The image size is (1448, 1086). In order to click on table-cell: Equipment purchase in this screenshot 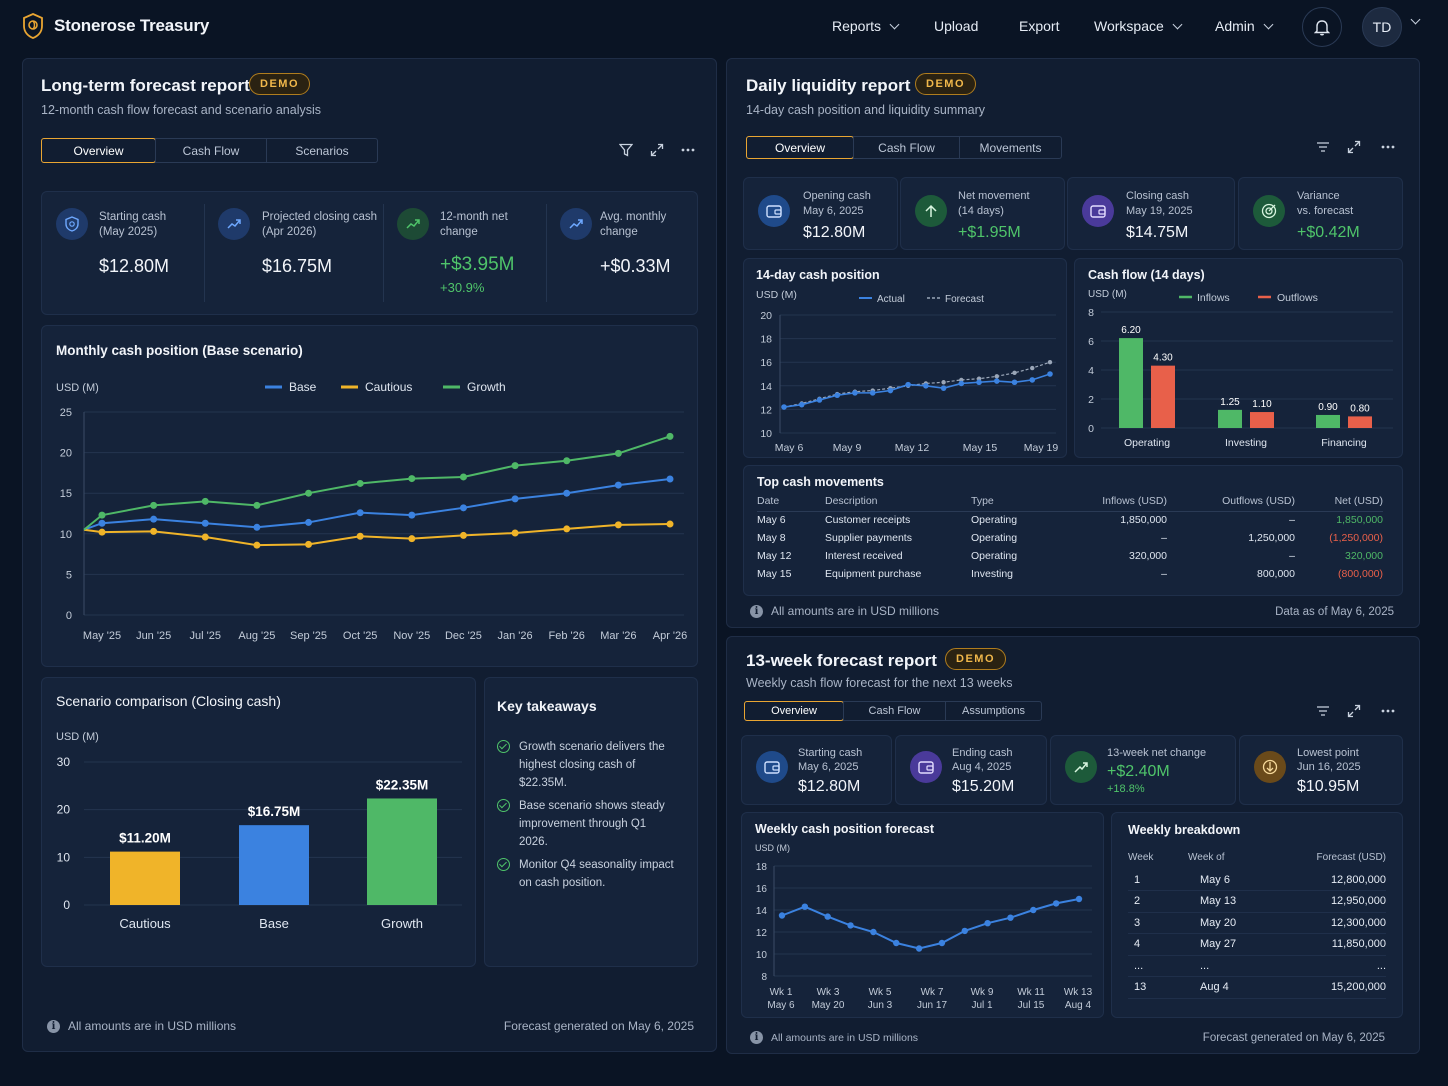, I will do `click(873, 574)`.